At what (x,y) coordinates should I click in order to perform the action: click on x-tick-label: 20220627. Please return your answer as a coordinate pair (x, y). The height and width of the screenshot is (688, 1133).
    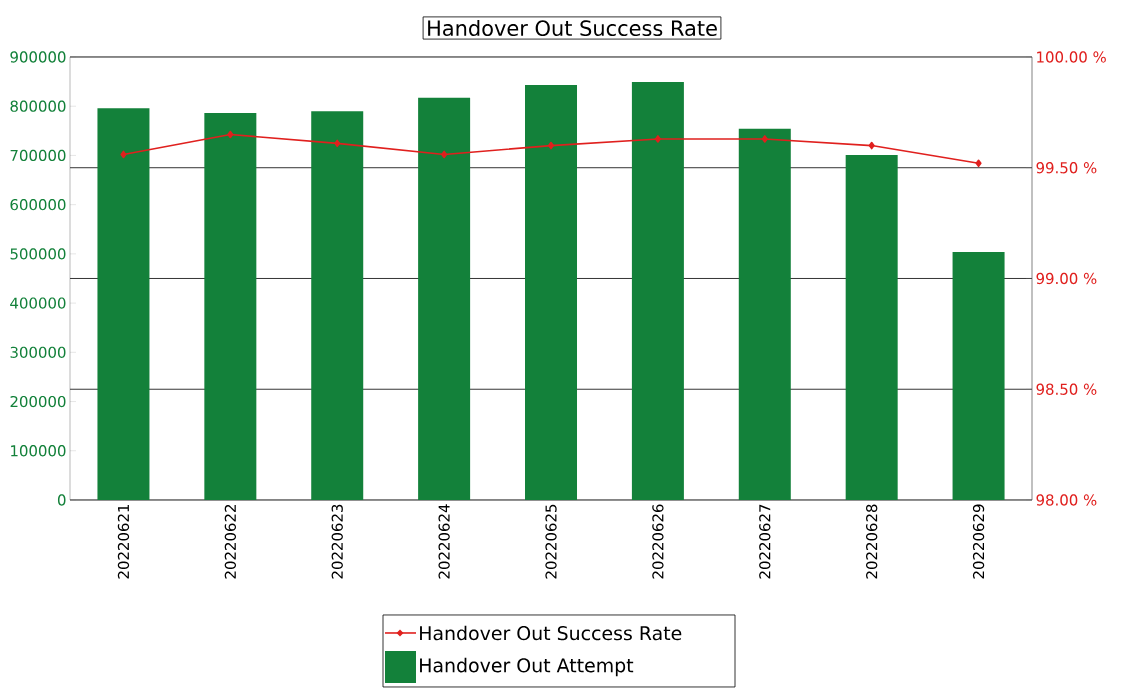
    Looking at the image, I should click on (765, 541).